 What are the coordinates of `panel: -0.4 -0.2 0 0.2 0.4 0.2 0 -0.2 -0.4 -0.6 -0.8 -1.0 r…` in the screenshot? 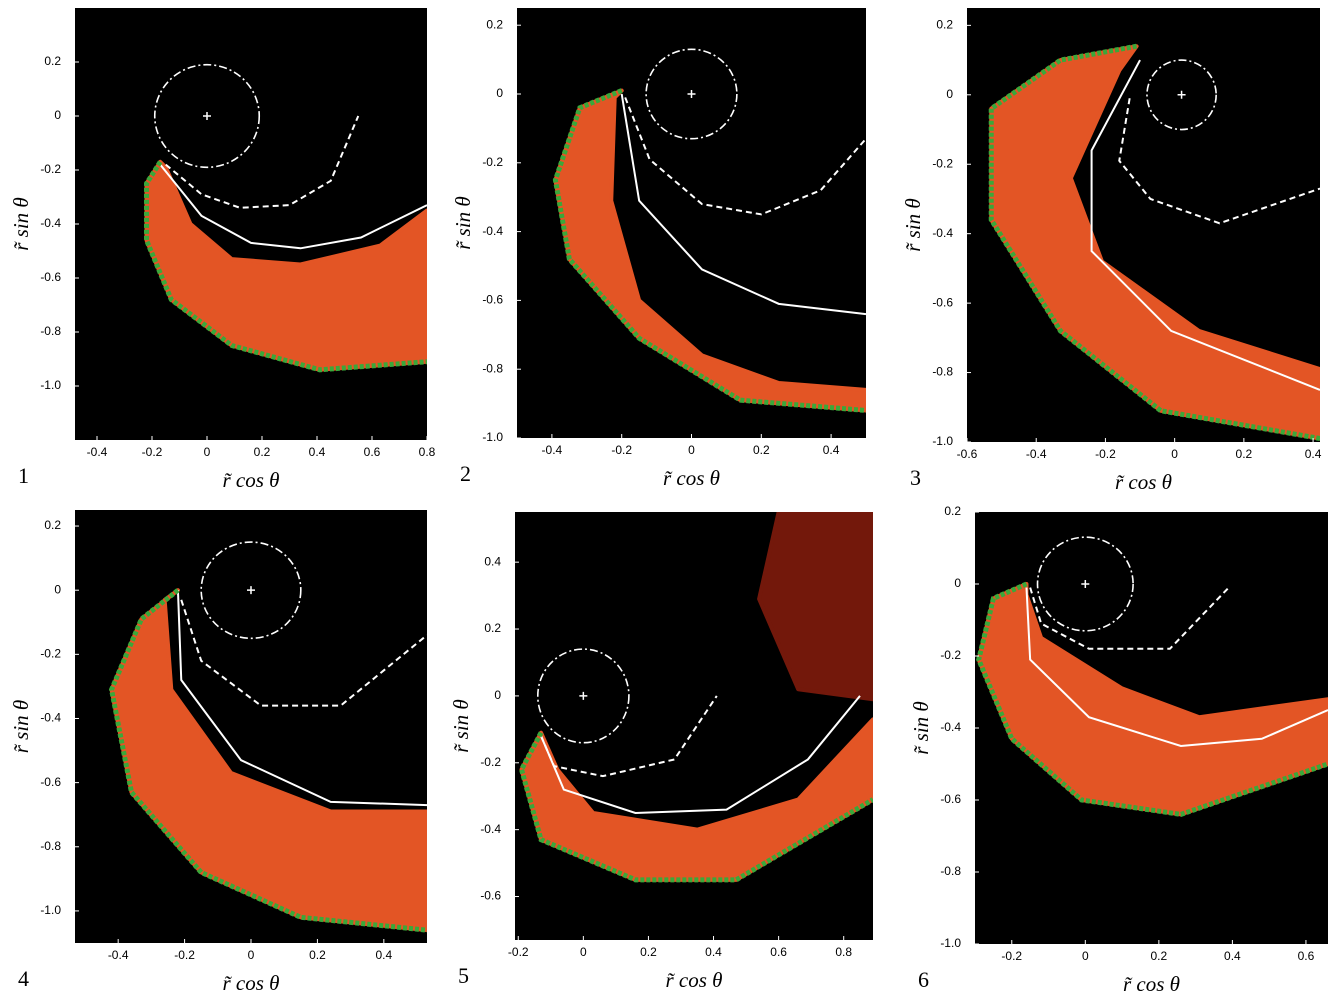 It's located at (658, 249).